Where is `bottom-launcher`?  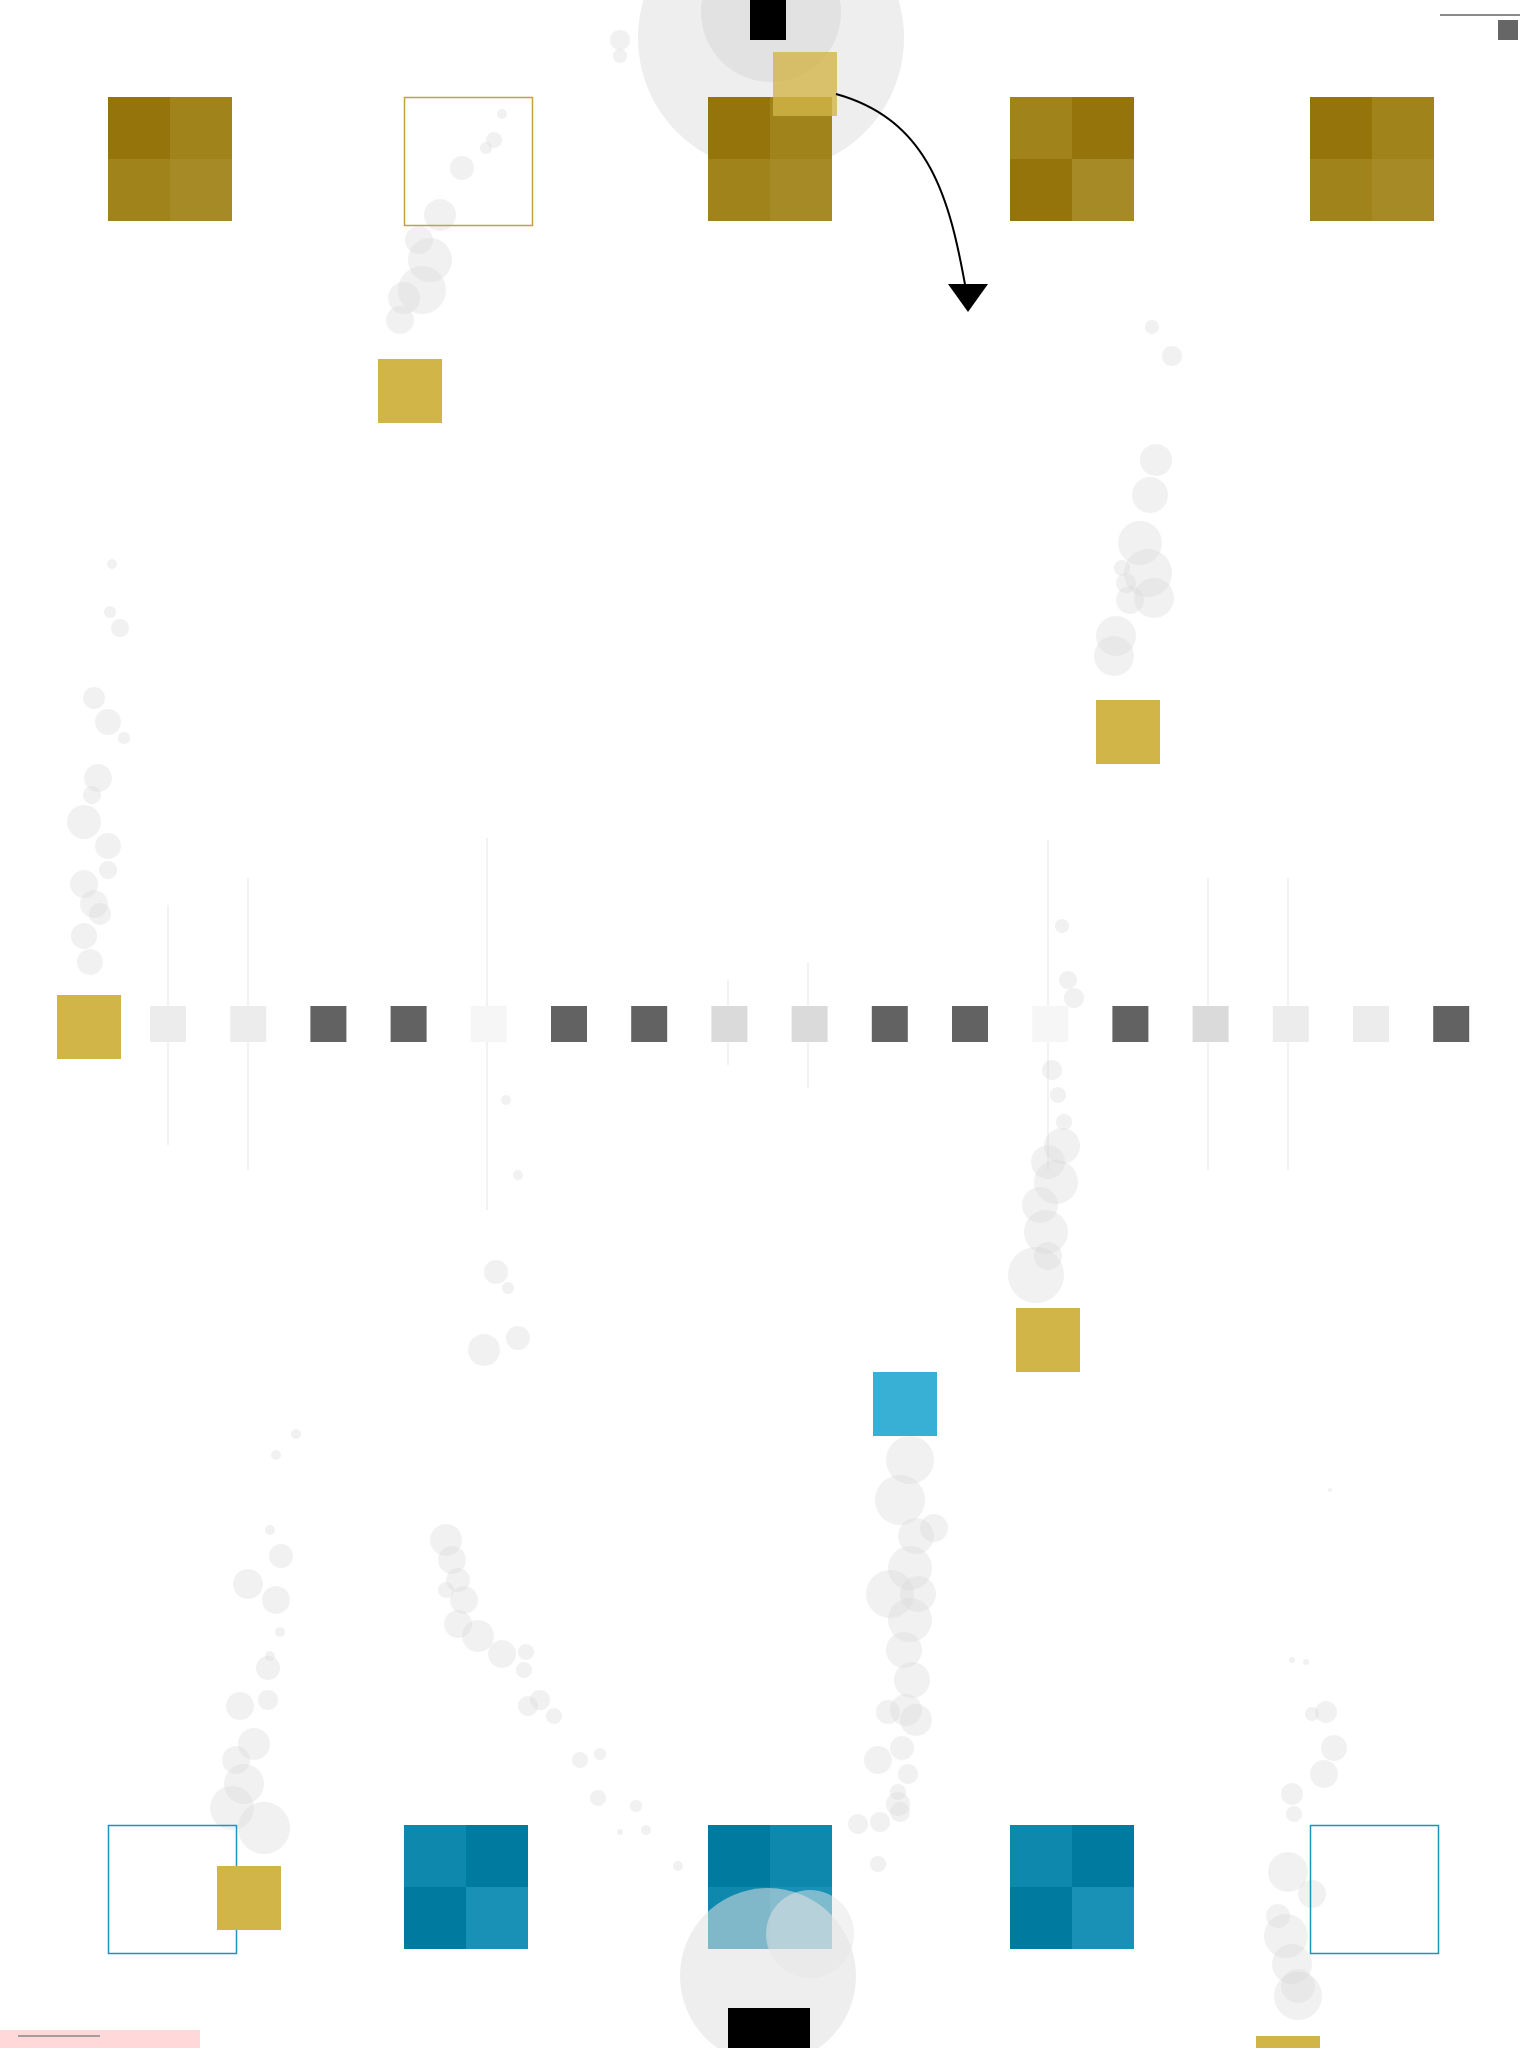 bottom-launcher is located at coordinates (768, 1968).